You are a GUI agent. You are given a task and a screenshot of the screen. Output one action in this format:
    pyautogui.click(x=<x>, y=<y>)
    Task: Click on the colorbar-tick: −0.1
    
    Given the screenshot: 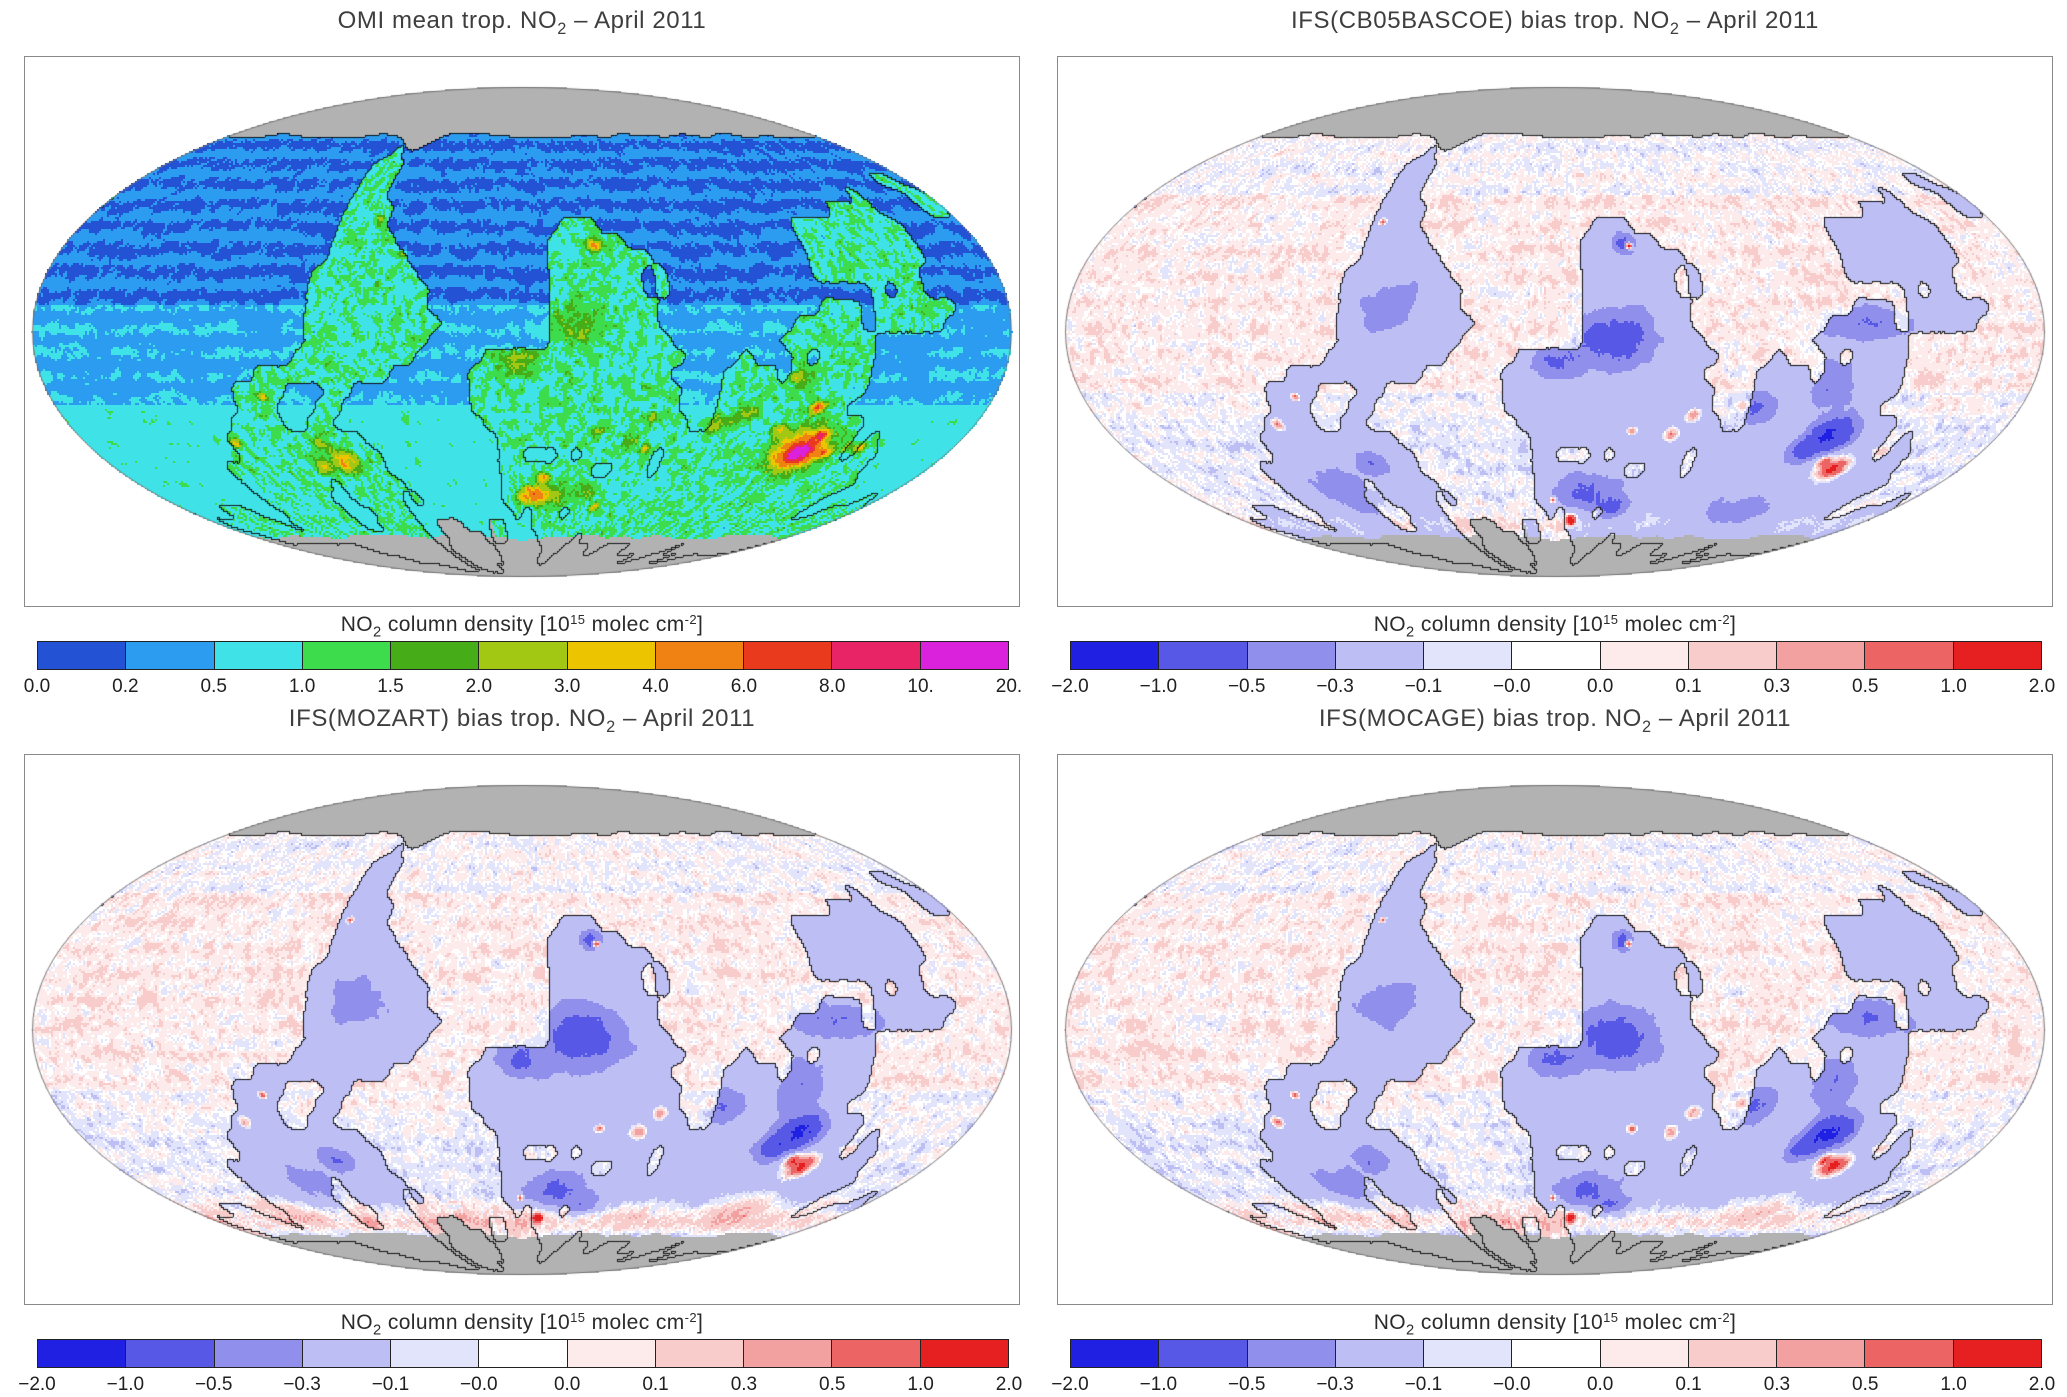 What is the action you would take?
    pyautogui.click(x=1423, y=1384)
    